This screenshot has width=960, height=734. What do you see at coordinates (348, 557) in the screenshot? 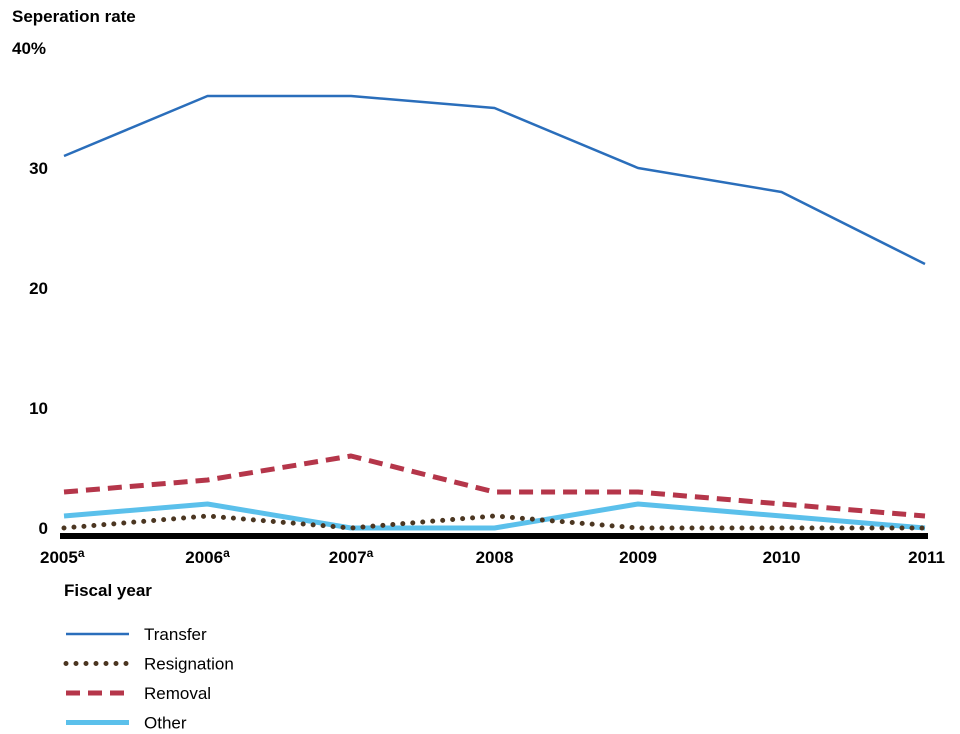
I see `x-tick-year: 2007` at bounding box center [348, 557].